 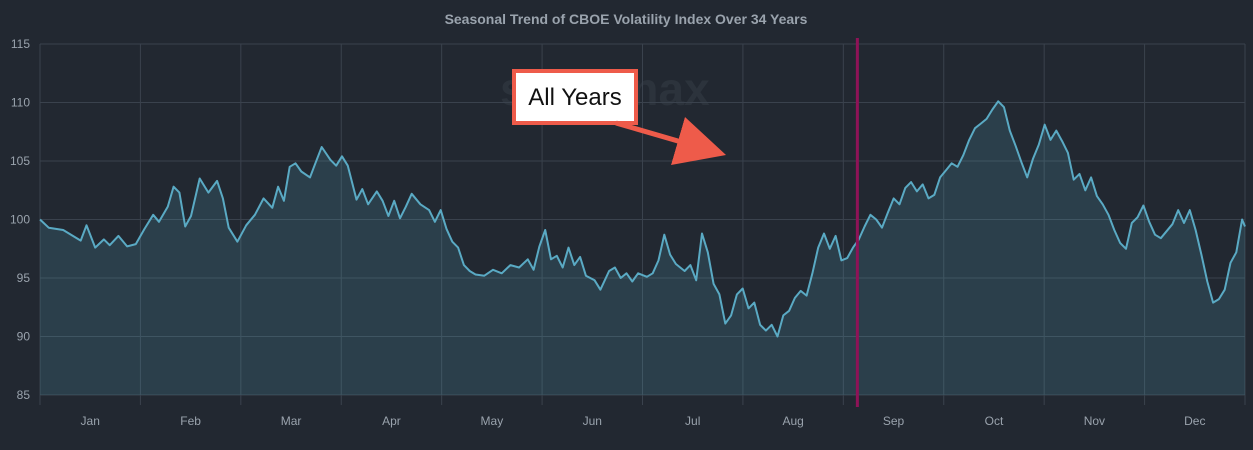 I want to click on x-tick-label: Nov, so click(x=1094, y=421).